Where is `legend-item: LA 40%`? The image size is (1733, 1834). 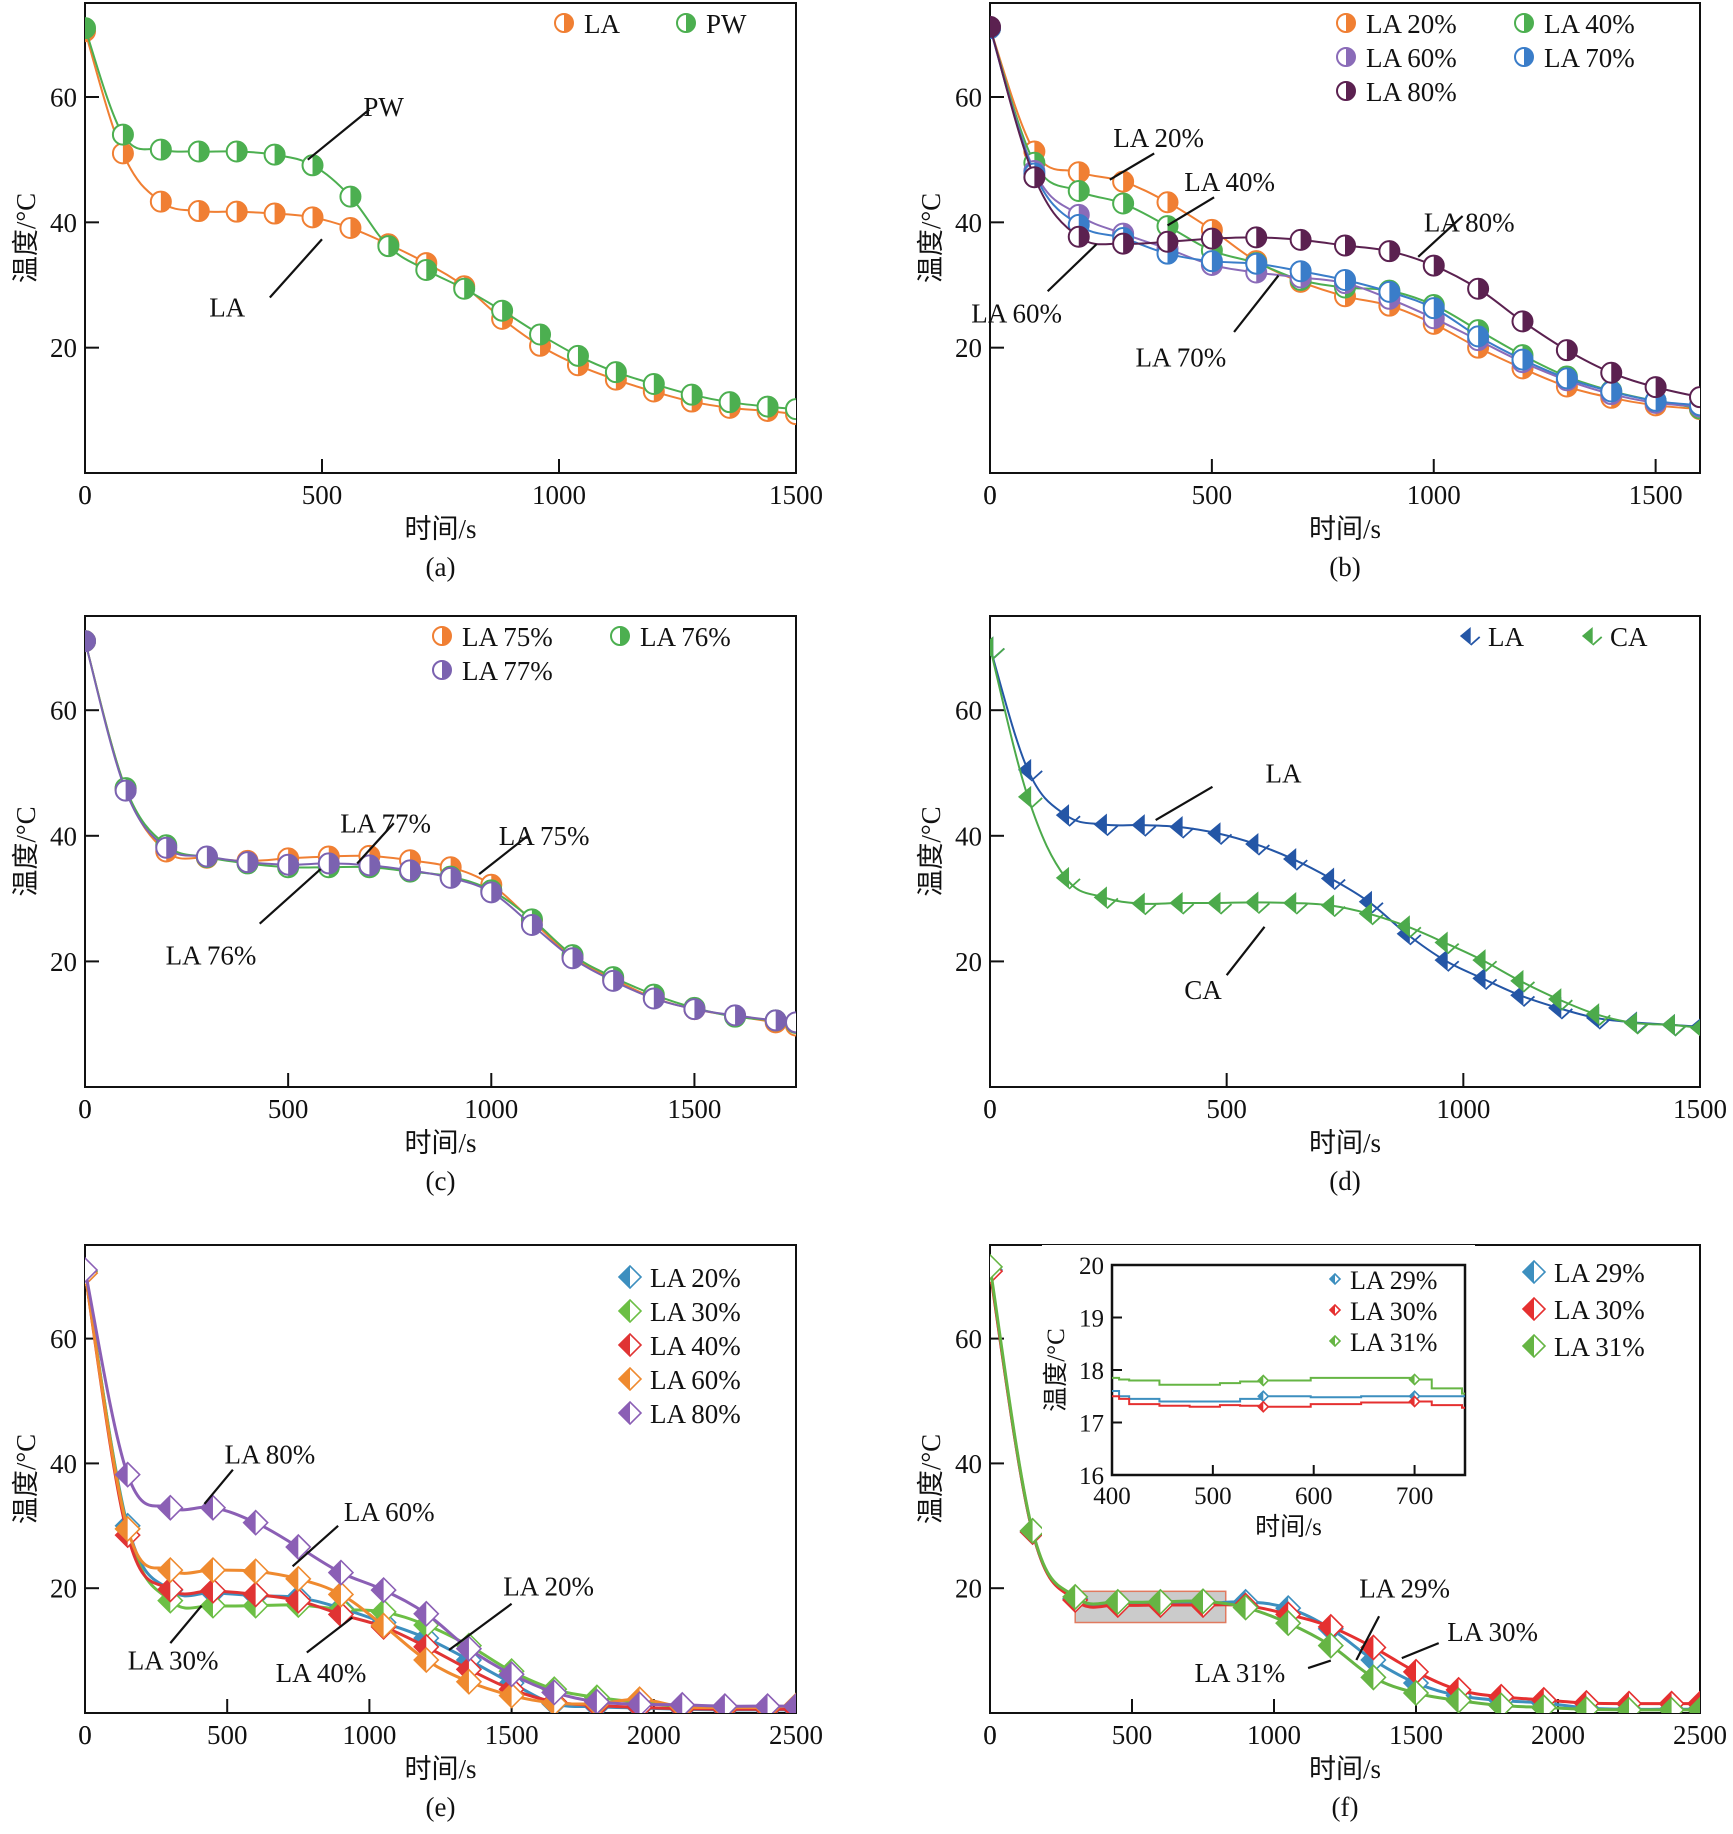 legend-item: LA 40% is located at coordinates (1574, 24).